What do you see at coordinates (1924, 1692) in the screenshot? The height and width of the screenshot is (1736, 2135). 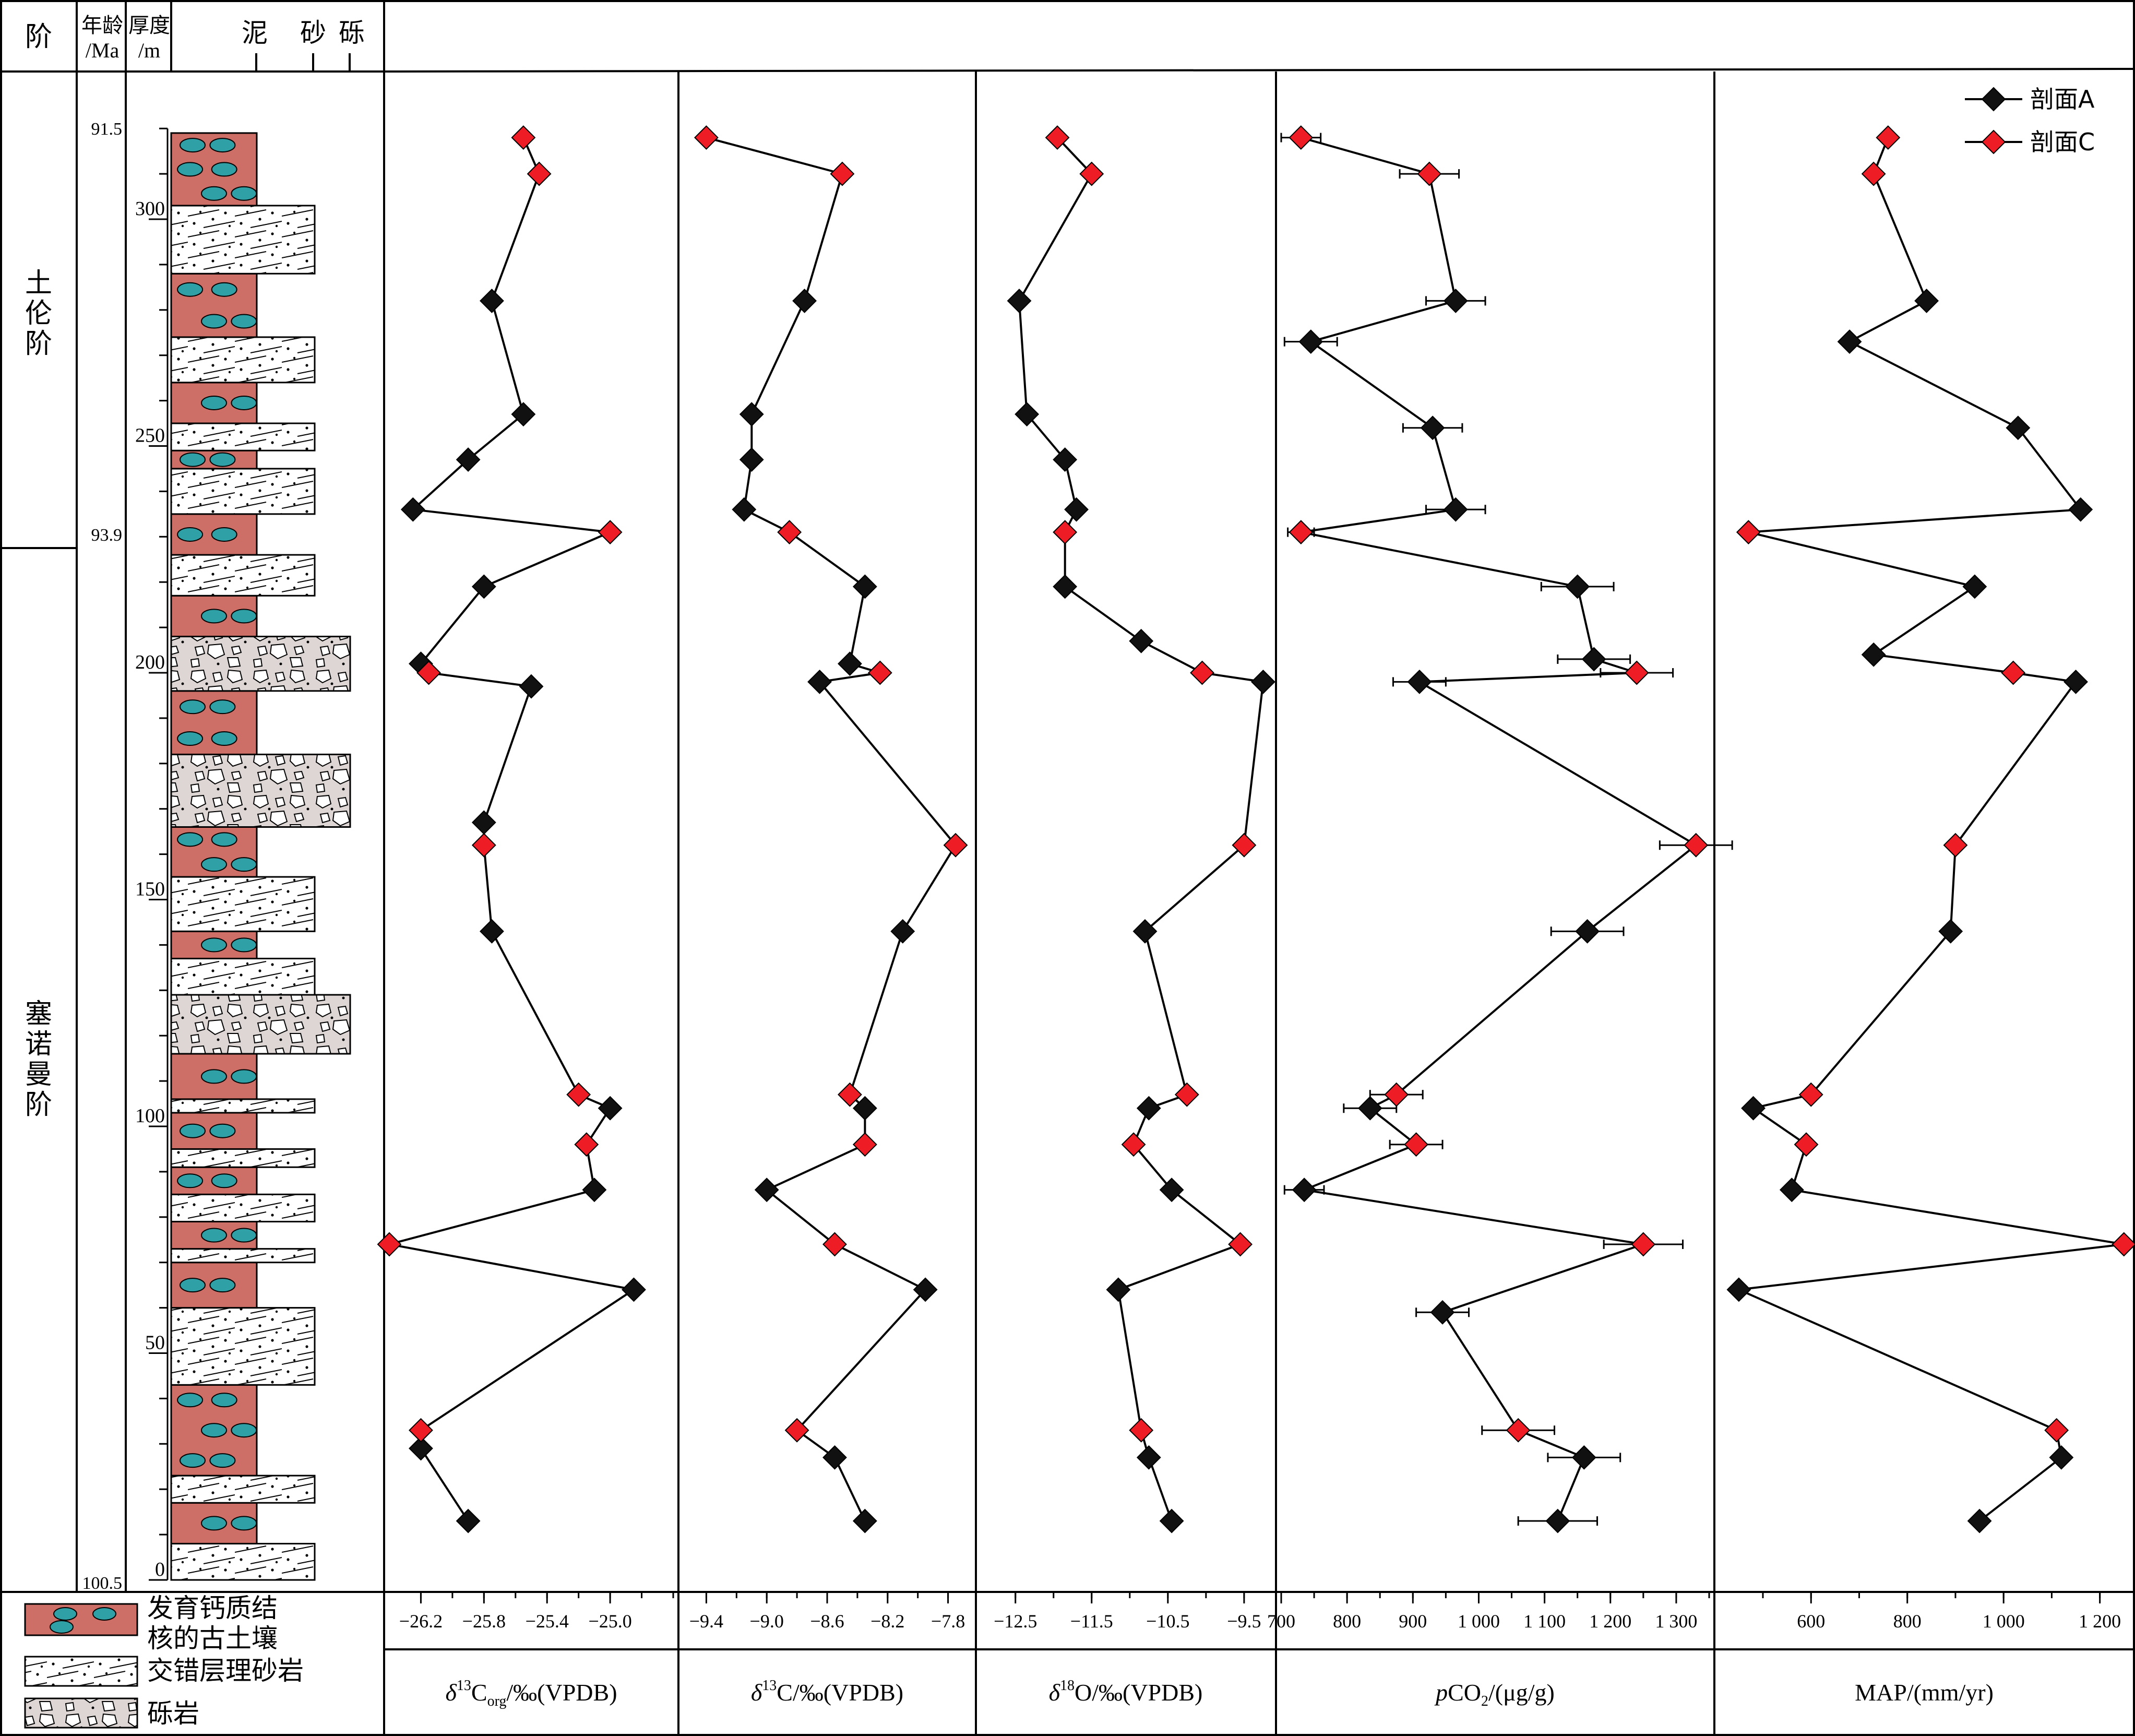 I see `xlabel-map: MAP/(mm/yr)` at bounding box center [1924, 1692].